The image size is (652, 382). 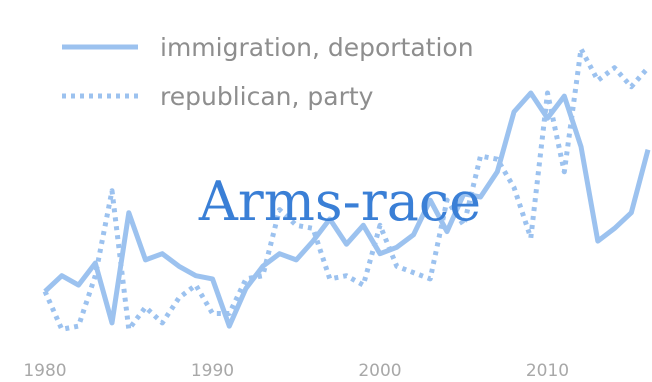 I want to click on data-point-republican-1991, so click(x=229, y=314).